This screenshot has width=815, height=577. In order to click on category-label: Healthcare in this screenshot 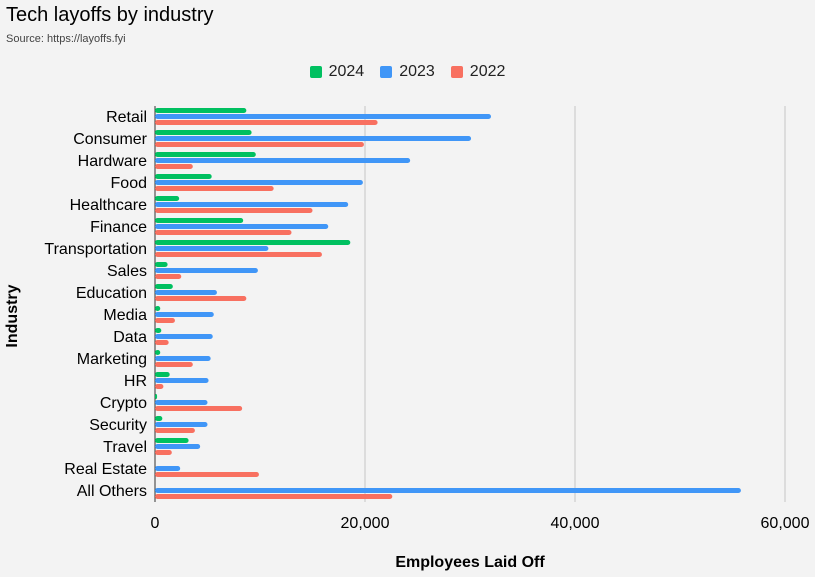, I will do `click(108, 205)`.